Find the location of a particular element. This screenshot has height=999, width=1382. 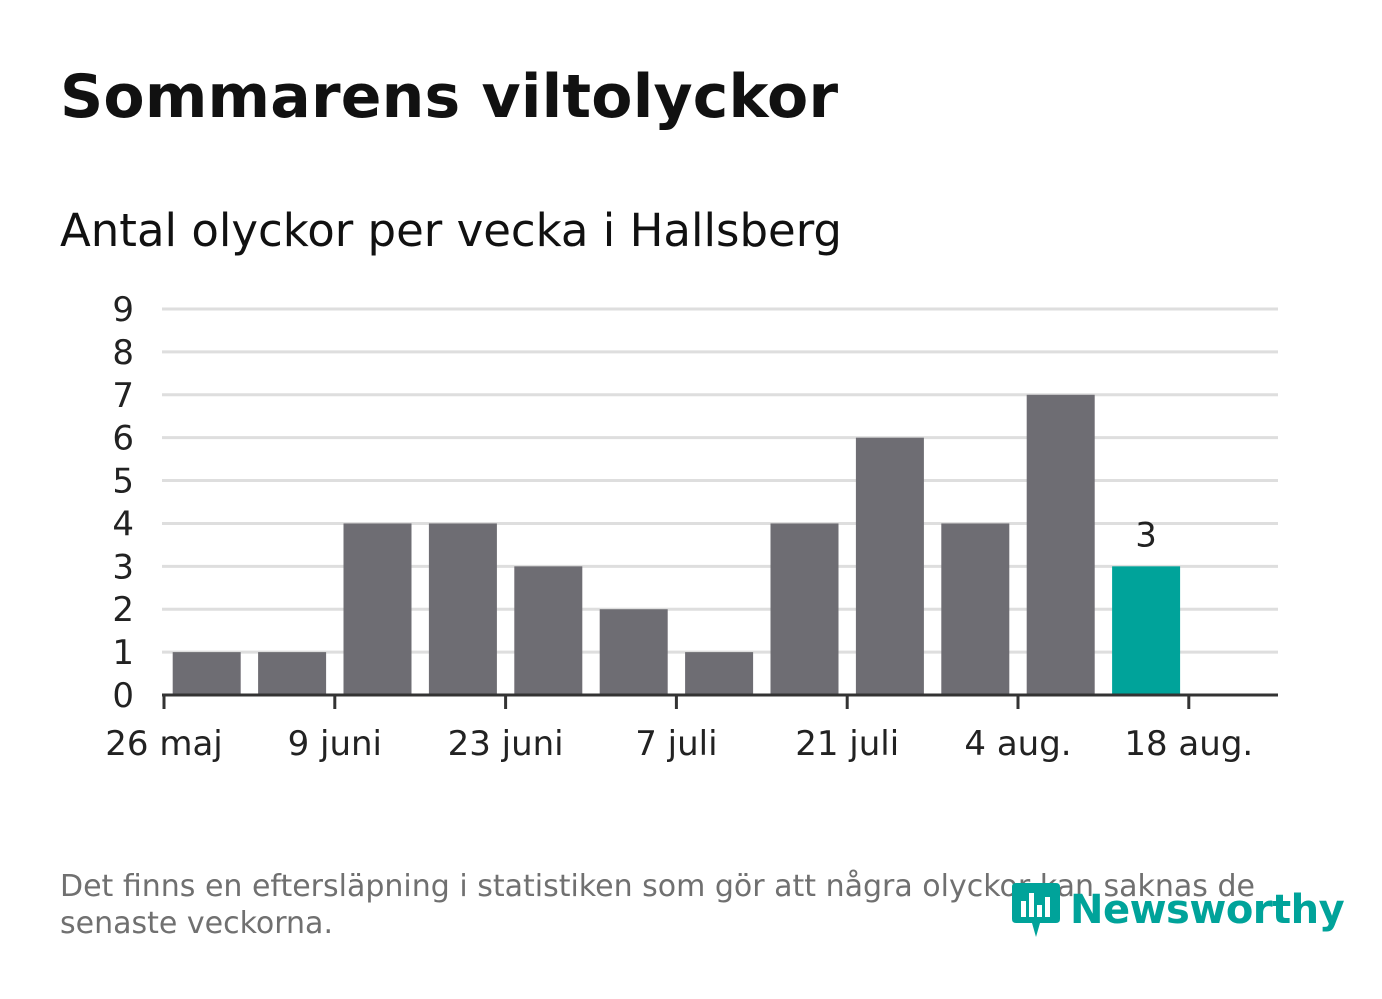

data-label: 3 is located at coordinates (1146, 535).